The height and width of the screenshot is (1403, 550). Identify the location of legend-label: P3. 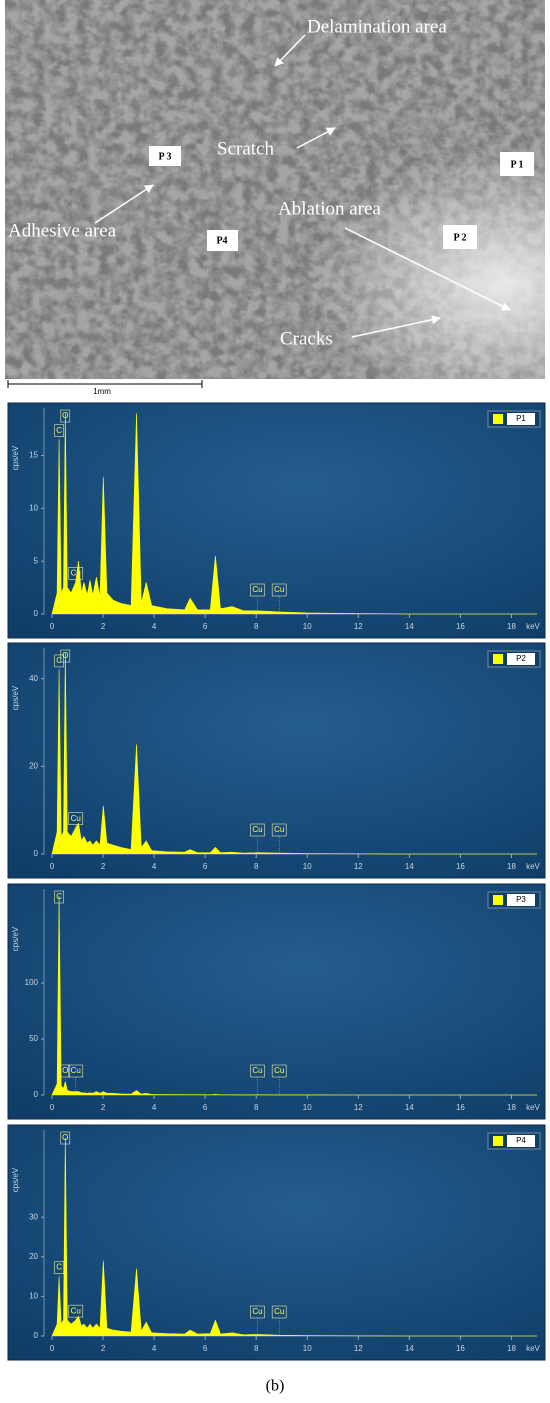
(521, 899).